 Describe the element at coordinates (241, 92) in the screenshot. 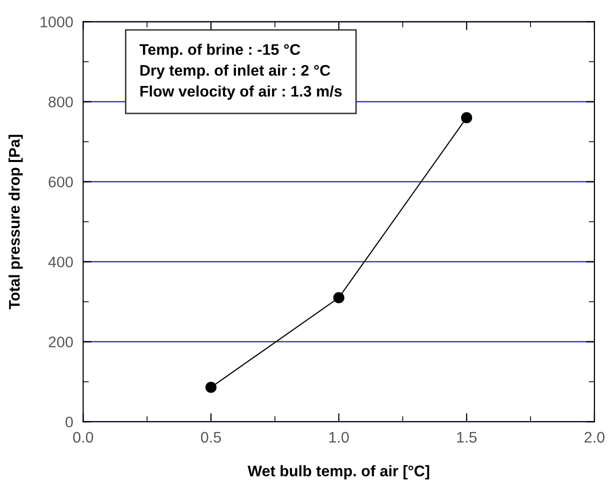

I see `annotation: Flow velocity of air : 1.3 m/s` at that location.